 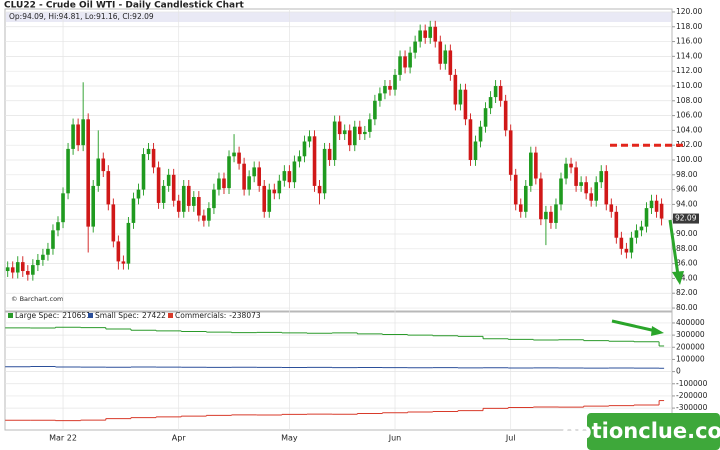 What do you see at coordinates (245, 315) in the screenshot?
I see `legend-value: -238073` at bounding box center [245, 315].